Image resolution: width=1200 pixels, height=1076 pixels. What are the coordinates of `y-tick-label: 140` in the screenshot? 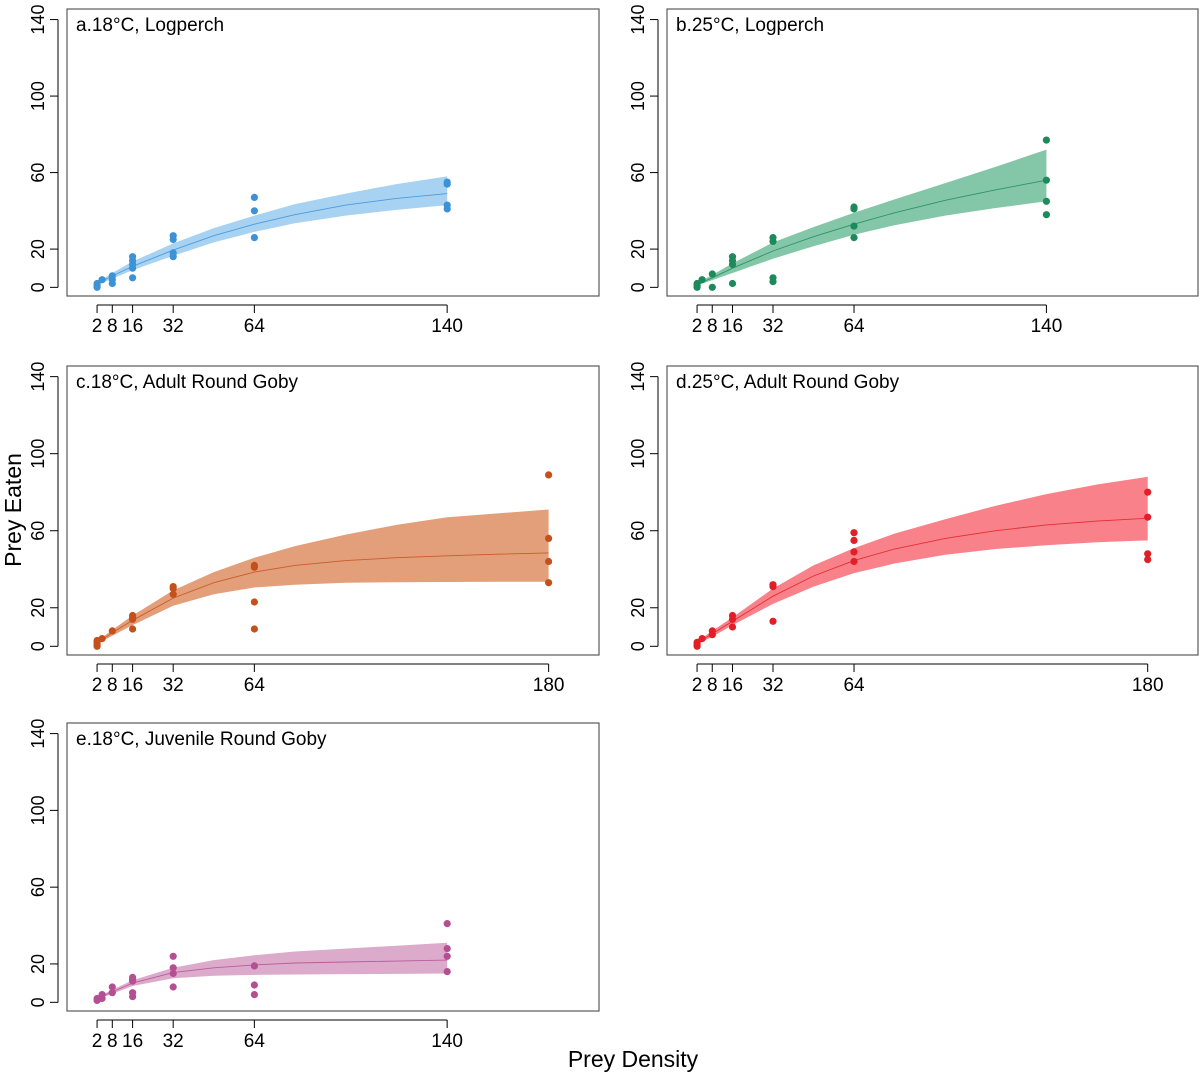 It's located at (638, 20).